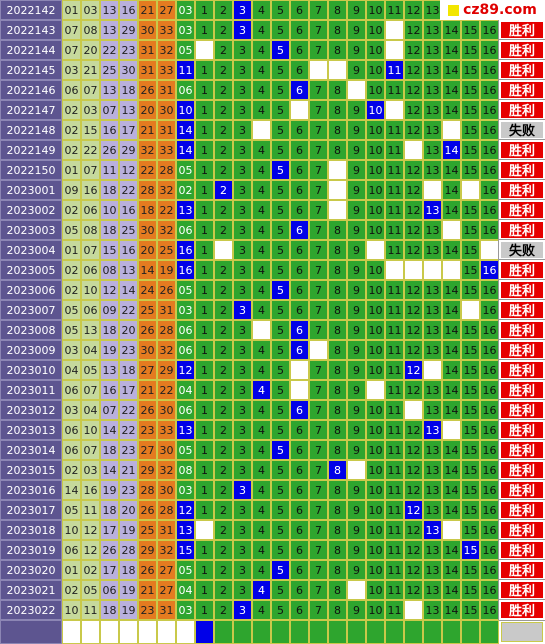 Image resolution: width=545 pixels, height=644 pixels. What do you see at coordinates (185, 350) in the screenshot?
I see `special-number: 06` at bounding box center [185, 350].